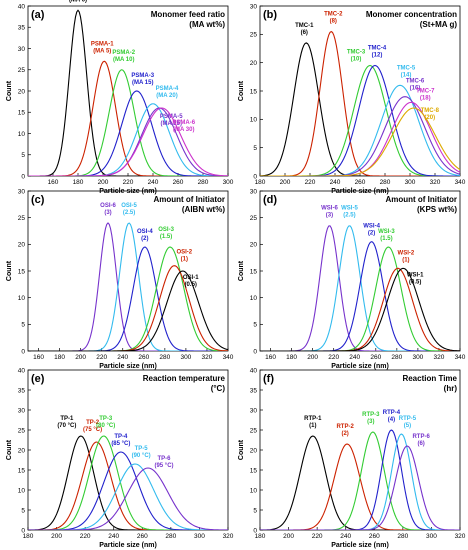 The width and height of the screenshot is (468, 550). I want to click on panel-title: Reaction temperature, so click(184, 378).